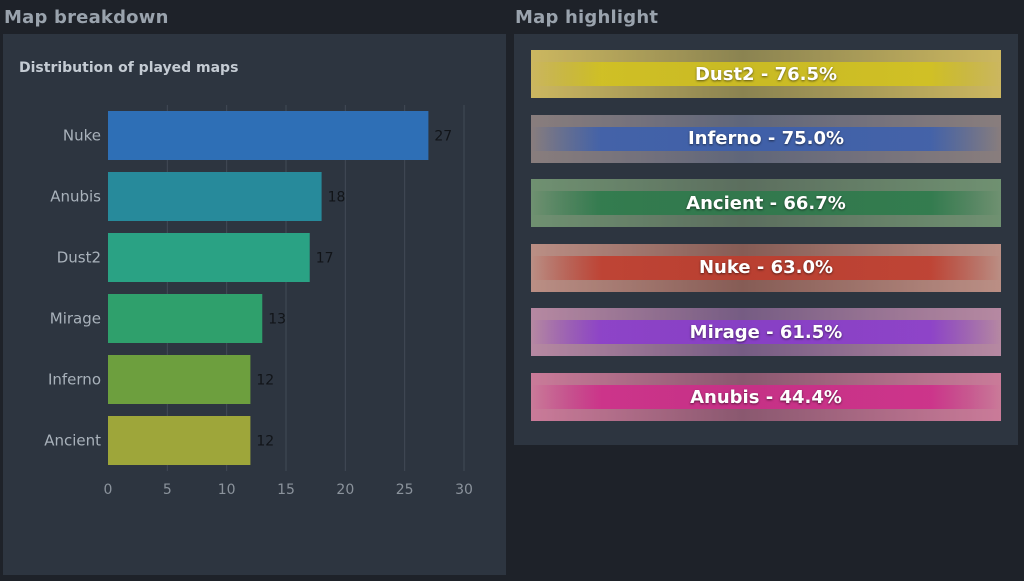  Describe the element at coordinates (74, 380) in the screenshot. I see `category-label: Inferno` at that location.